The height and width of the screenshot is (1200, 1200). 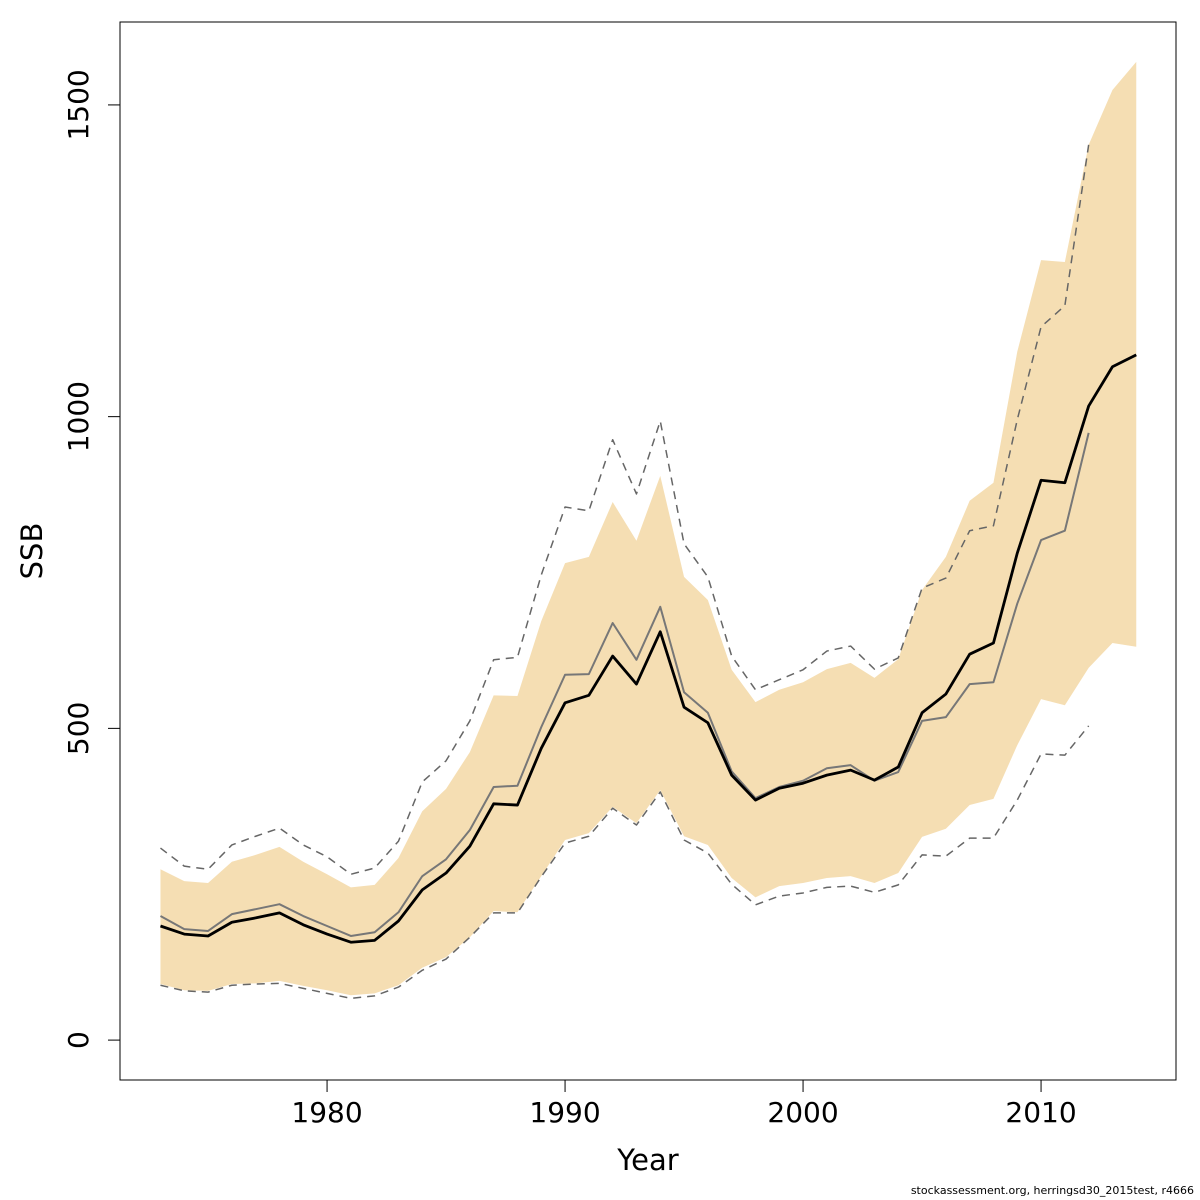 What do you see at coordinates (32, 551) in the screenshot?
I see `y-axis-label: SSB` at bounding box center [32, 551].